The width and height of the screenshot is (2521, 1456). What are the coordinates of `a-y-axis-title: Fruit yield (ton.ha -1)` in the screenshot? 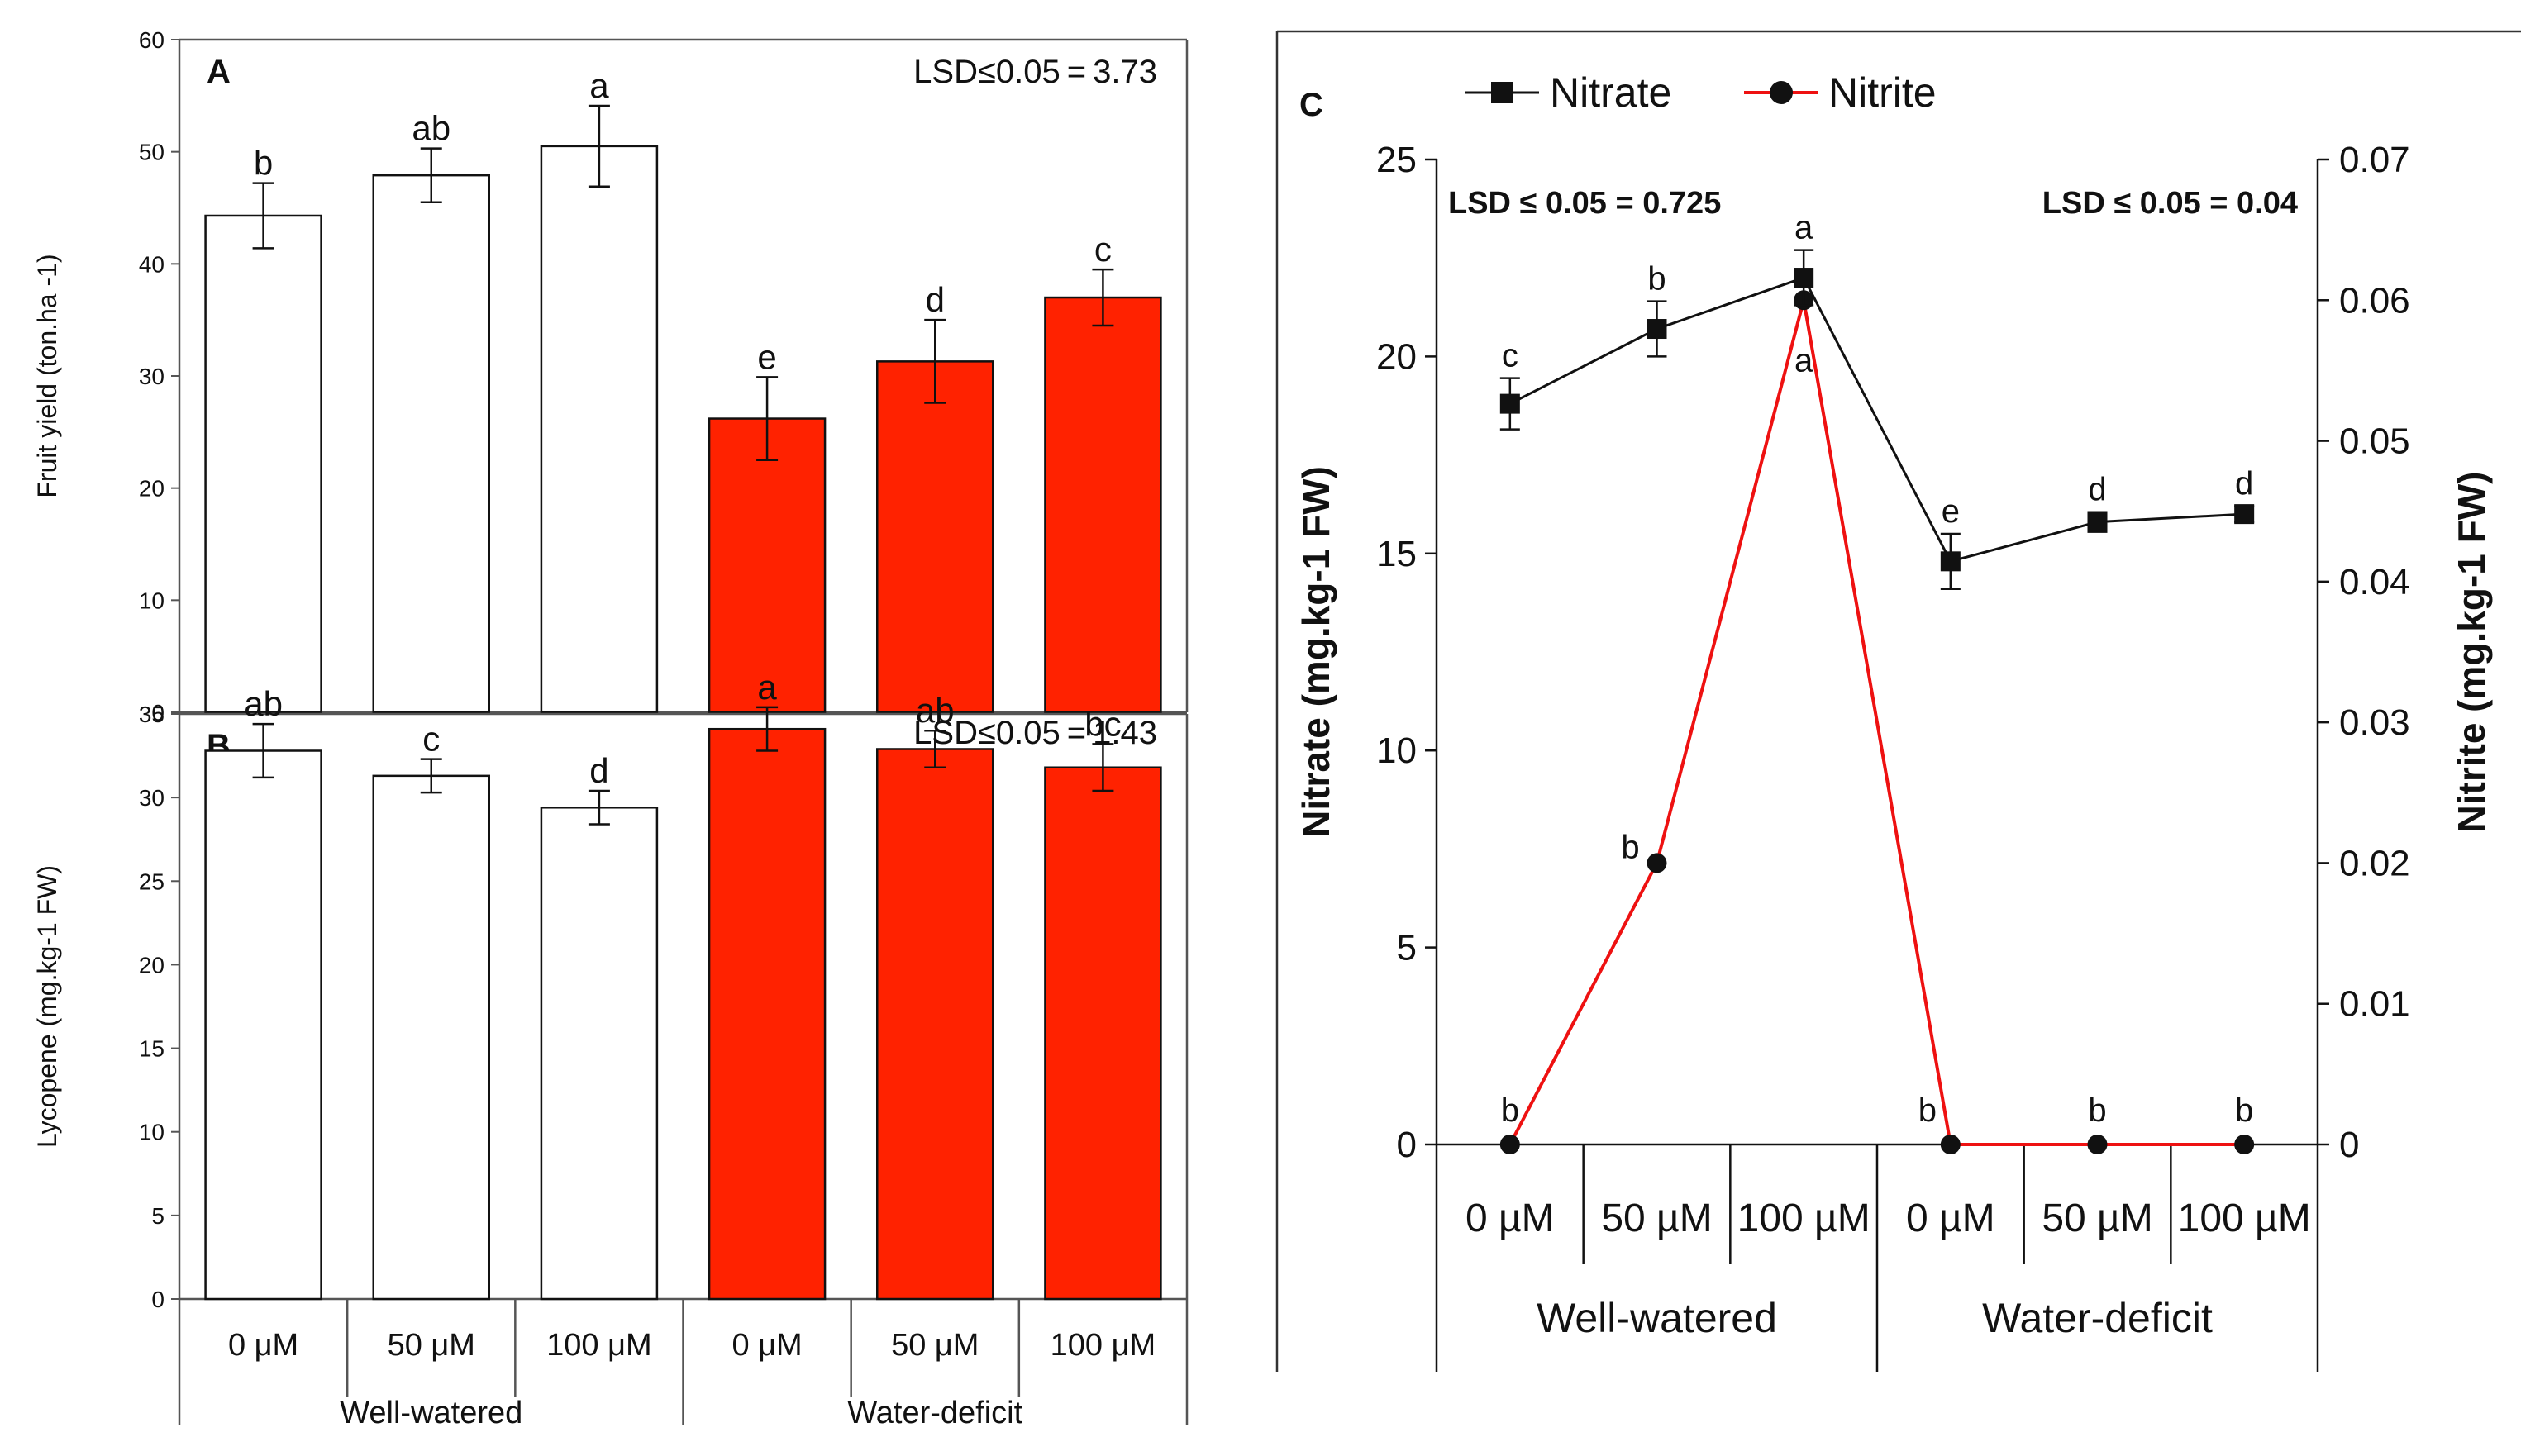 It's located at (47, 375).